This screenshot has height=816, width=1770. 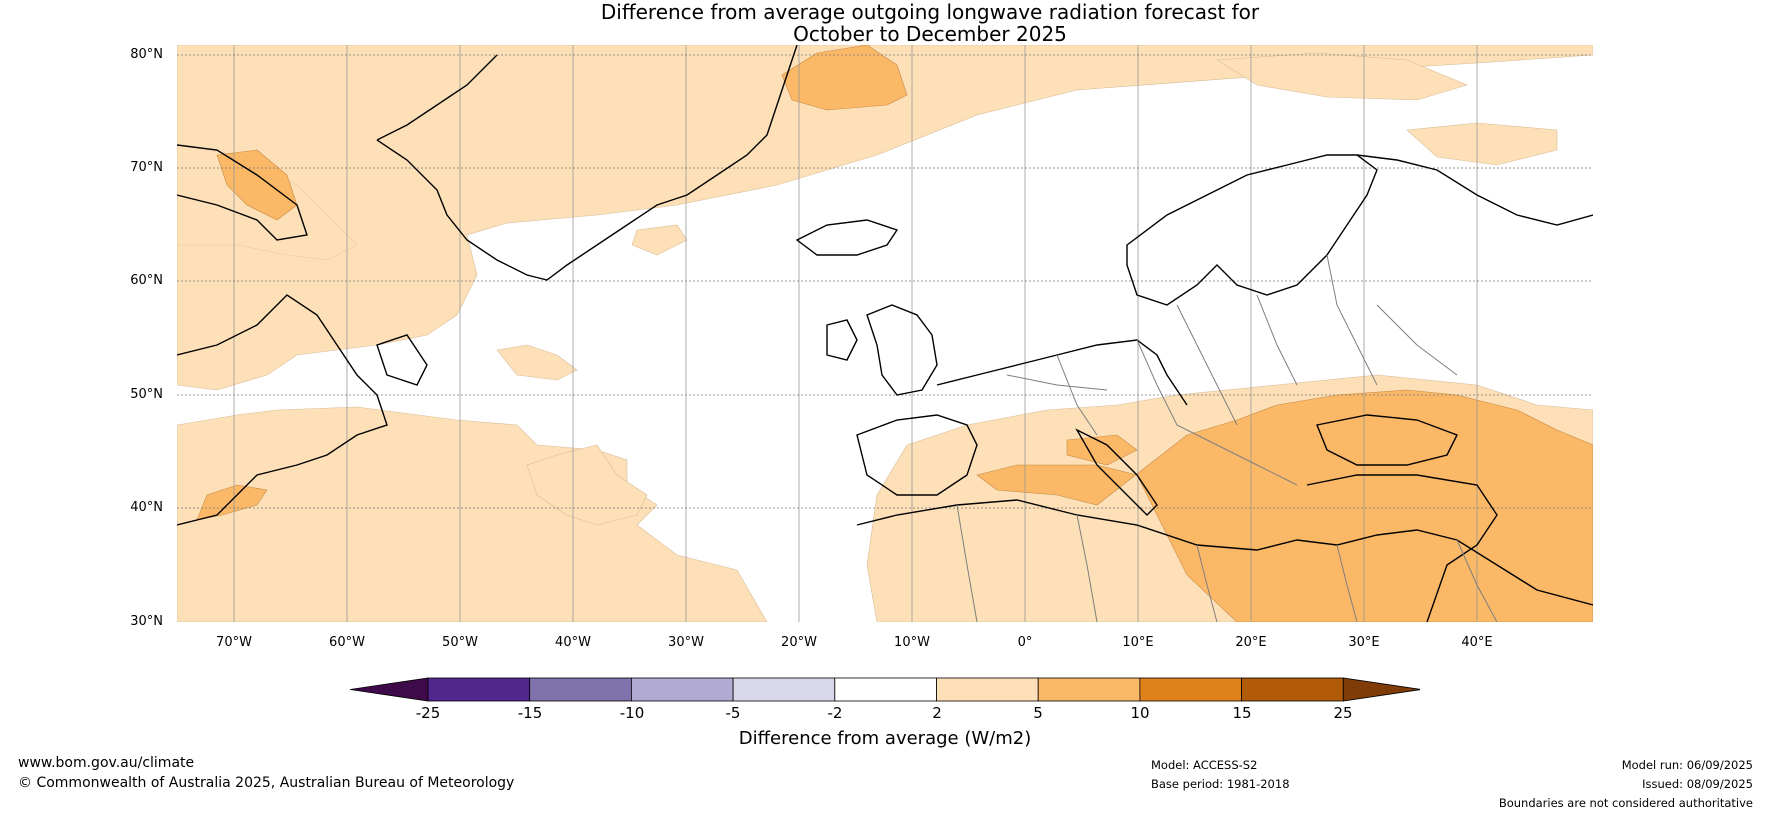 What do you see at coordinates (146, 394) in the screenshot?
I see `lat-label-50n: 50°N` at bounding box center [146, 394].